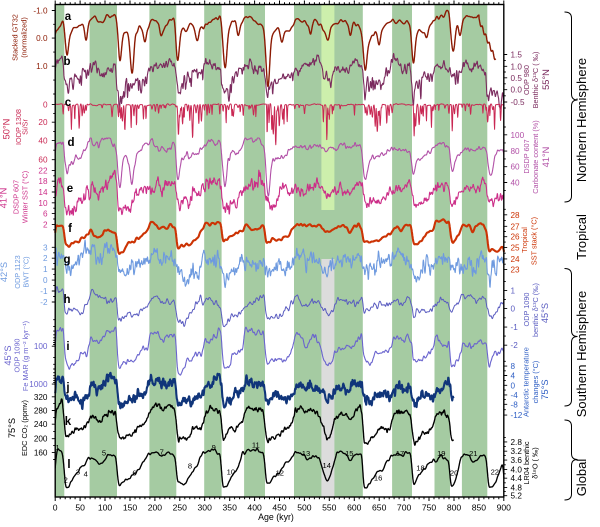  I want to click on svg-text: 50, so click(80, 508).